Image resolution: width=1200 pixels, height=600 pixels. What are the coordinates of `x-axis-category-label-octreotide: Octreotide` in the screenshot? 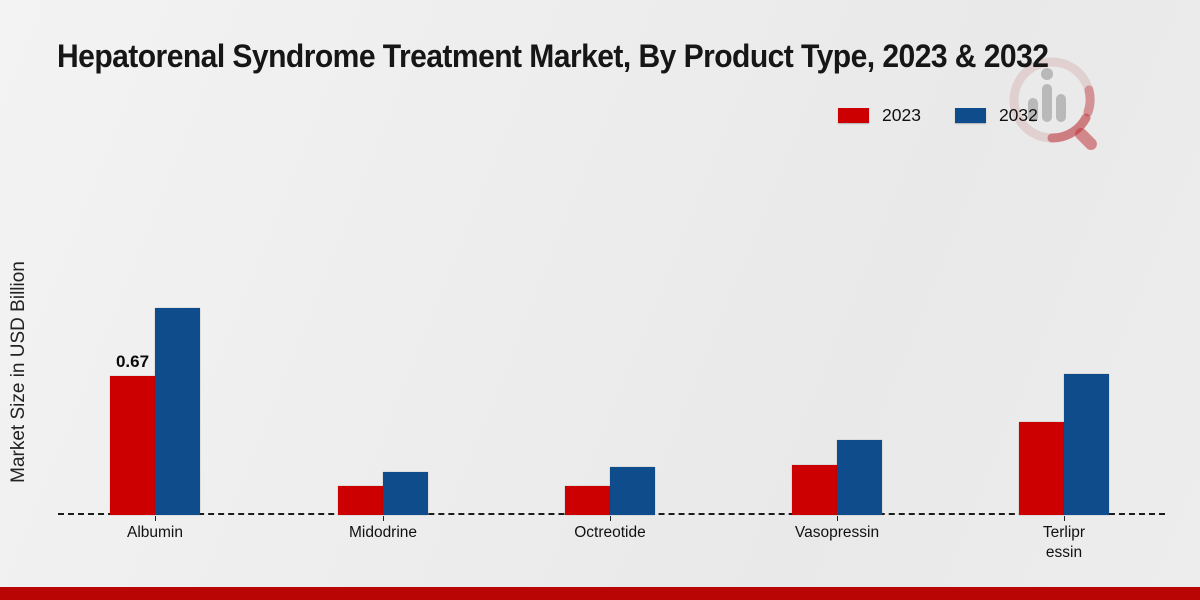 It's located at (610, 532).